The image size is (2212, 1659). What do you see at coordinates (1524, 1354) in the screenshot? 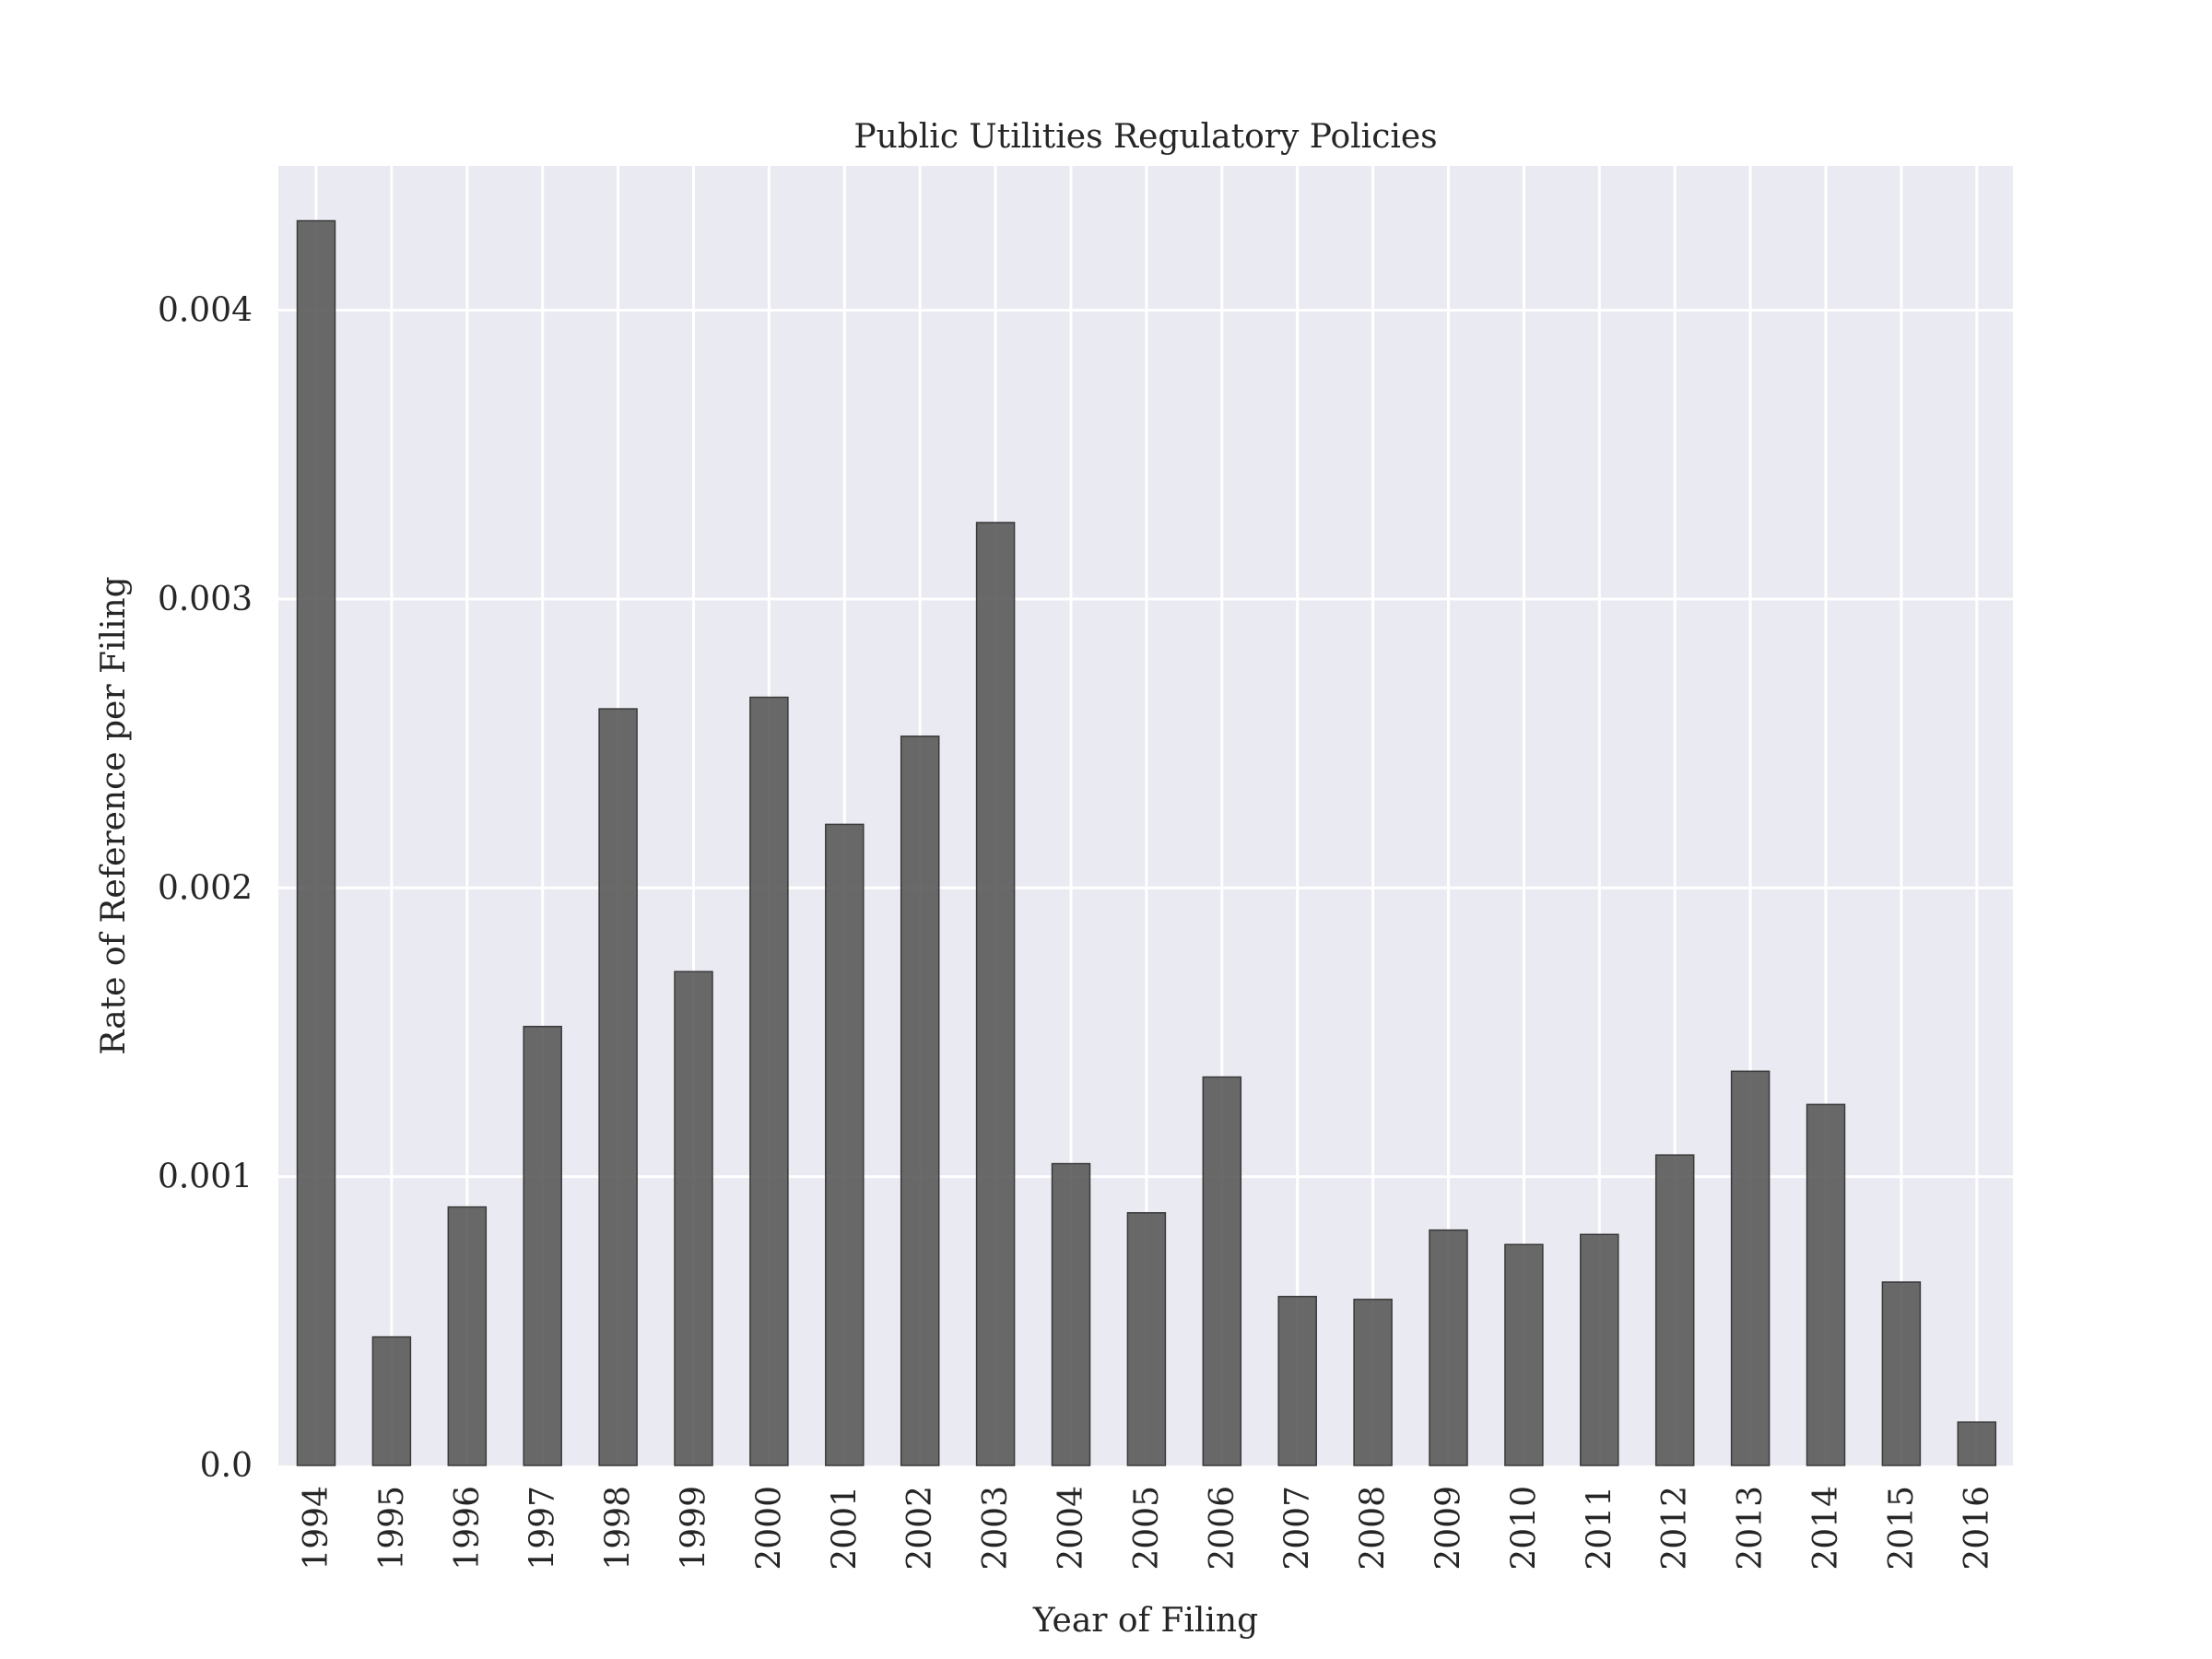
I see `bar-2010` at bounding box center [1524, 1354].